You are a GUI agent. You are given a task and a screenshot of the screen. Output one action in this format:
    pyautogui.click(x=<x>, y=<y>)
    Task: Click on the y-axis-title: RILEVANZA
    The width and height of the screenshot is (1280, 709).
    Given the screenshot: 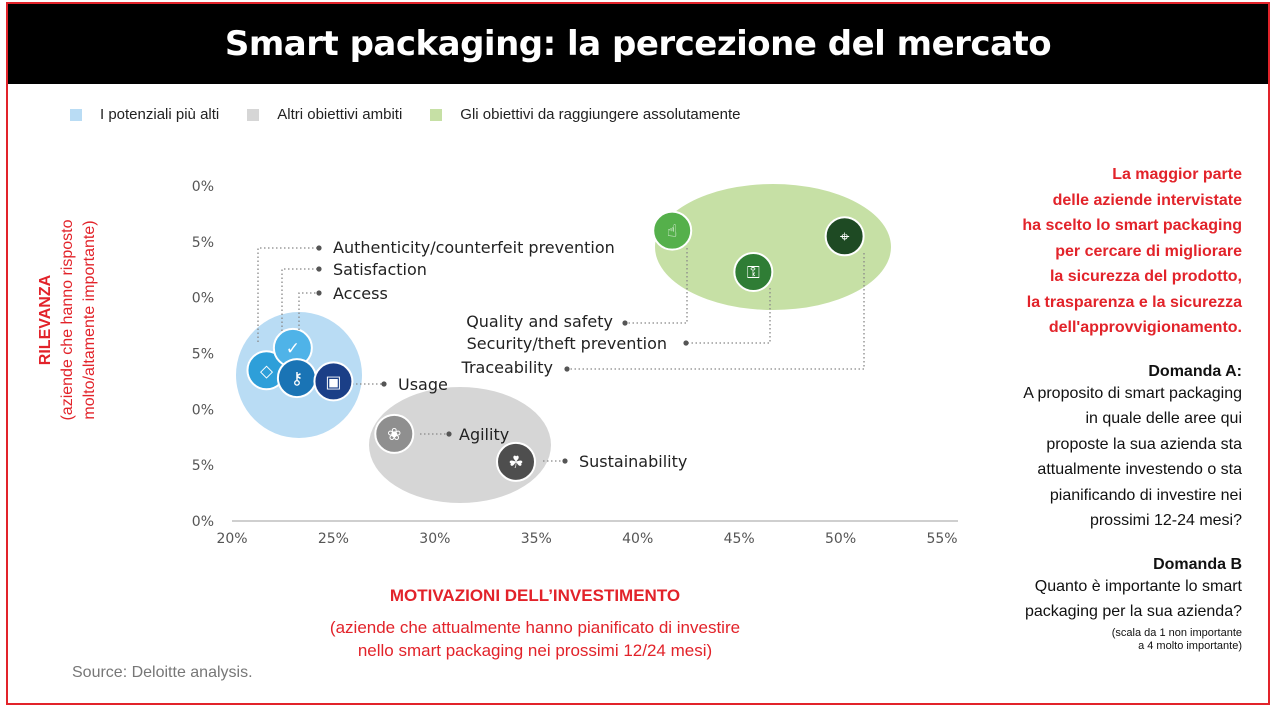 What is the action you would take?
    pyautogui.click(x=45, y=320)
    